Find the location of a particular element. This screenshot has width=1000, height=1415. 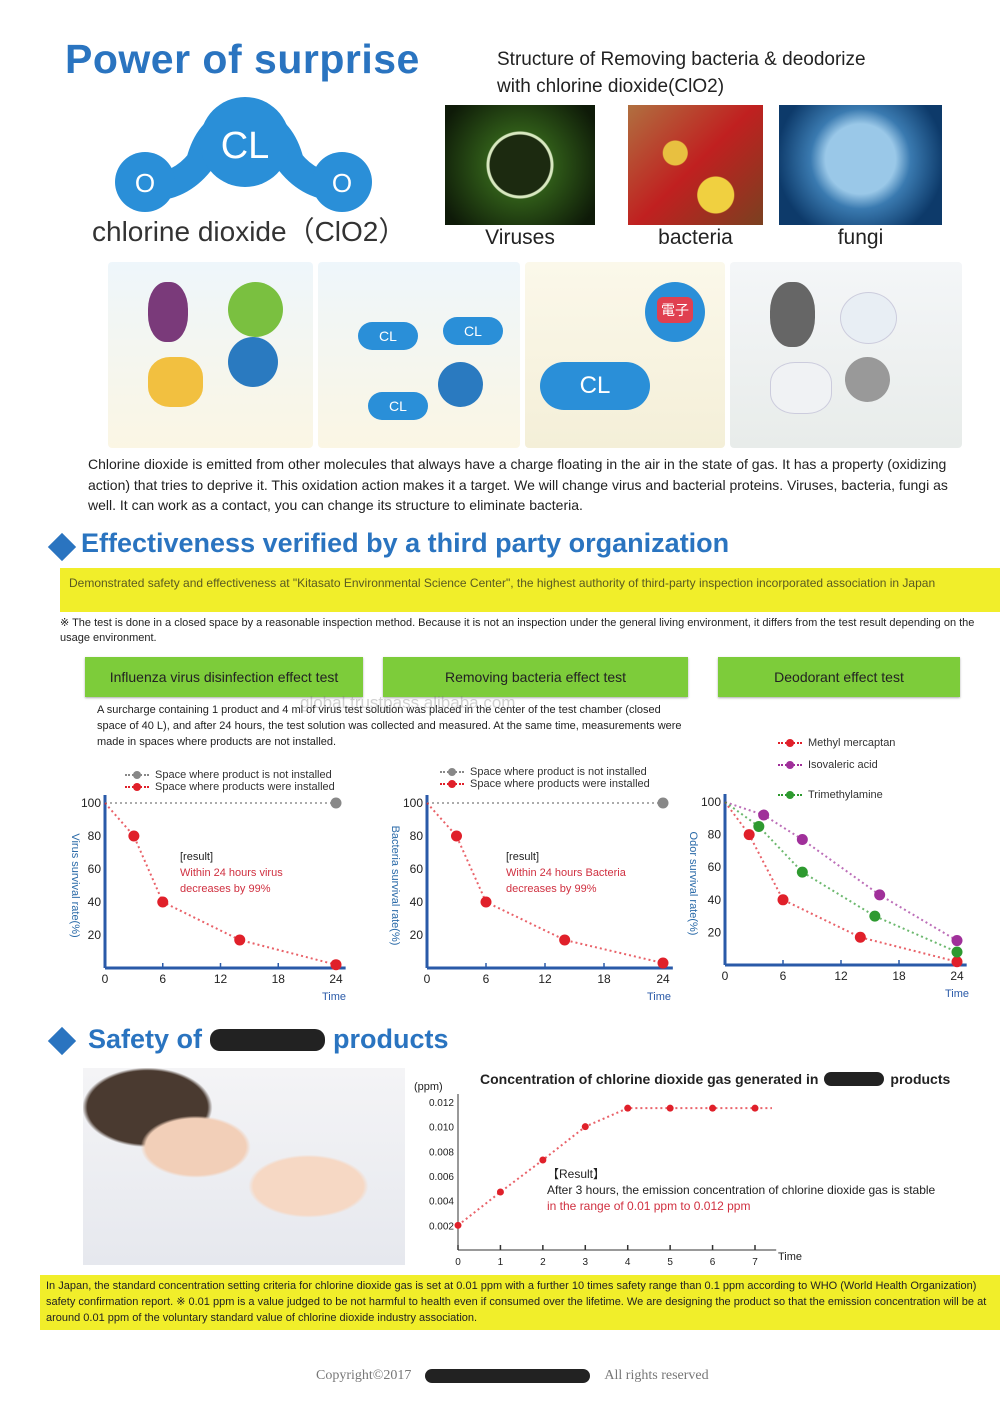

legend-label: Methyl mercaptan is located at coordinates (852, 743).